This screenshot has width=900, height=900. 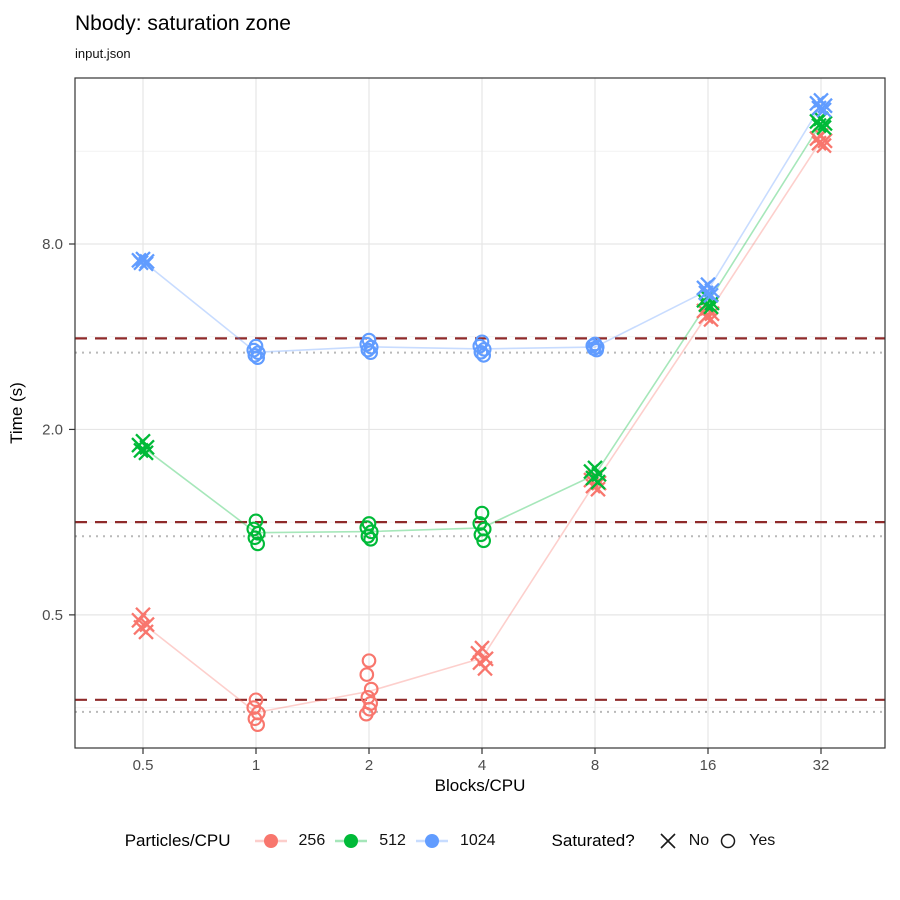 I want to click on legend-key-circle-icon, so click(x=728, y=841).